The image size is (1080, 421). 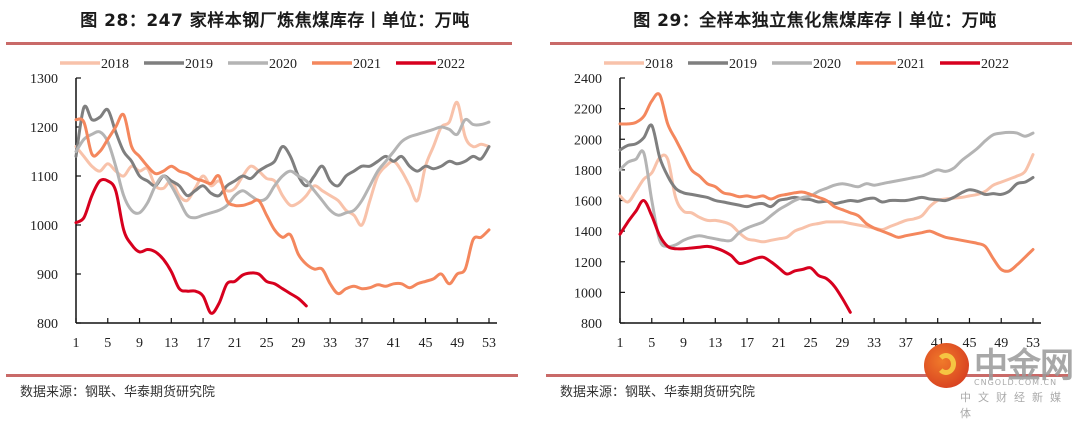 I want to click on y-tick-label: 2200, so click(x=588, y=110).